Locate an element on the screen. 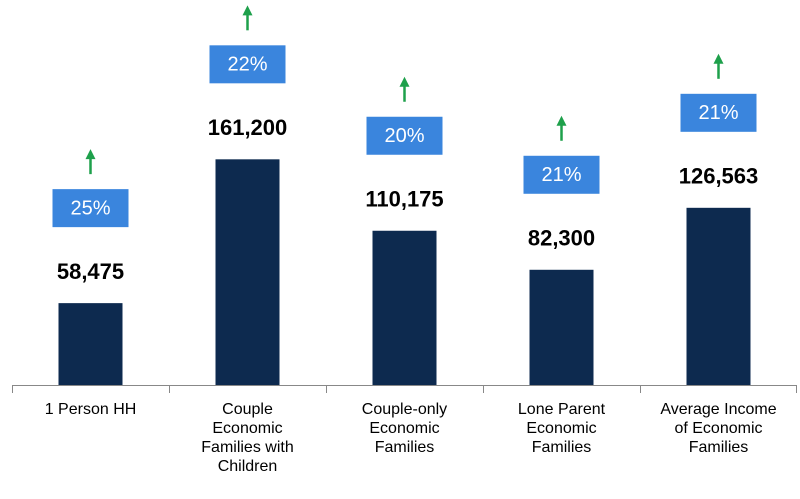 This screenshot has height=499, width=800. data-label: 58,475 is located at coordinates (90, 271).